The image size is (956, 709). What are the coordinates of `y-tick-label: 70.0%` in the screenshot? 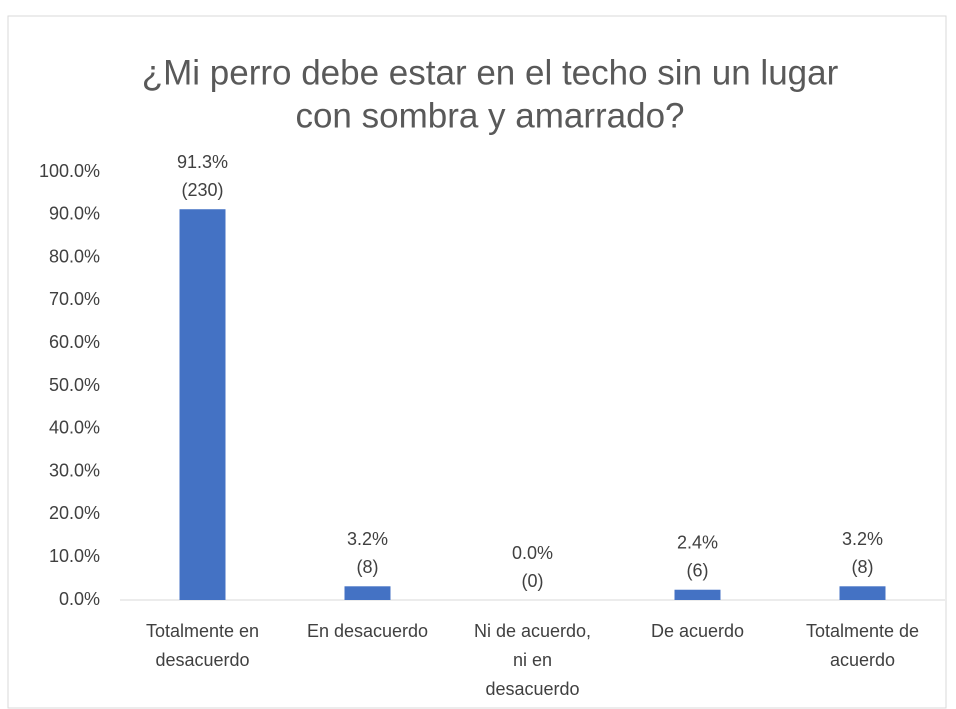 It's located at (74, 299).